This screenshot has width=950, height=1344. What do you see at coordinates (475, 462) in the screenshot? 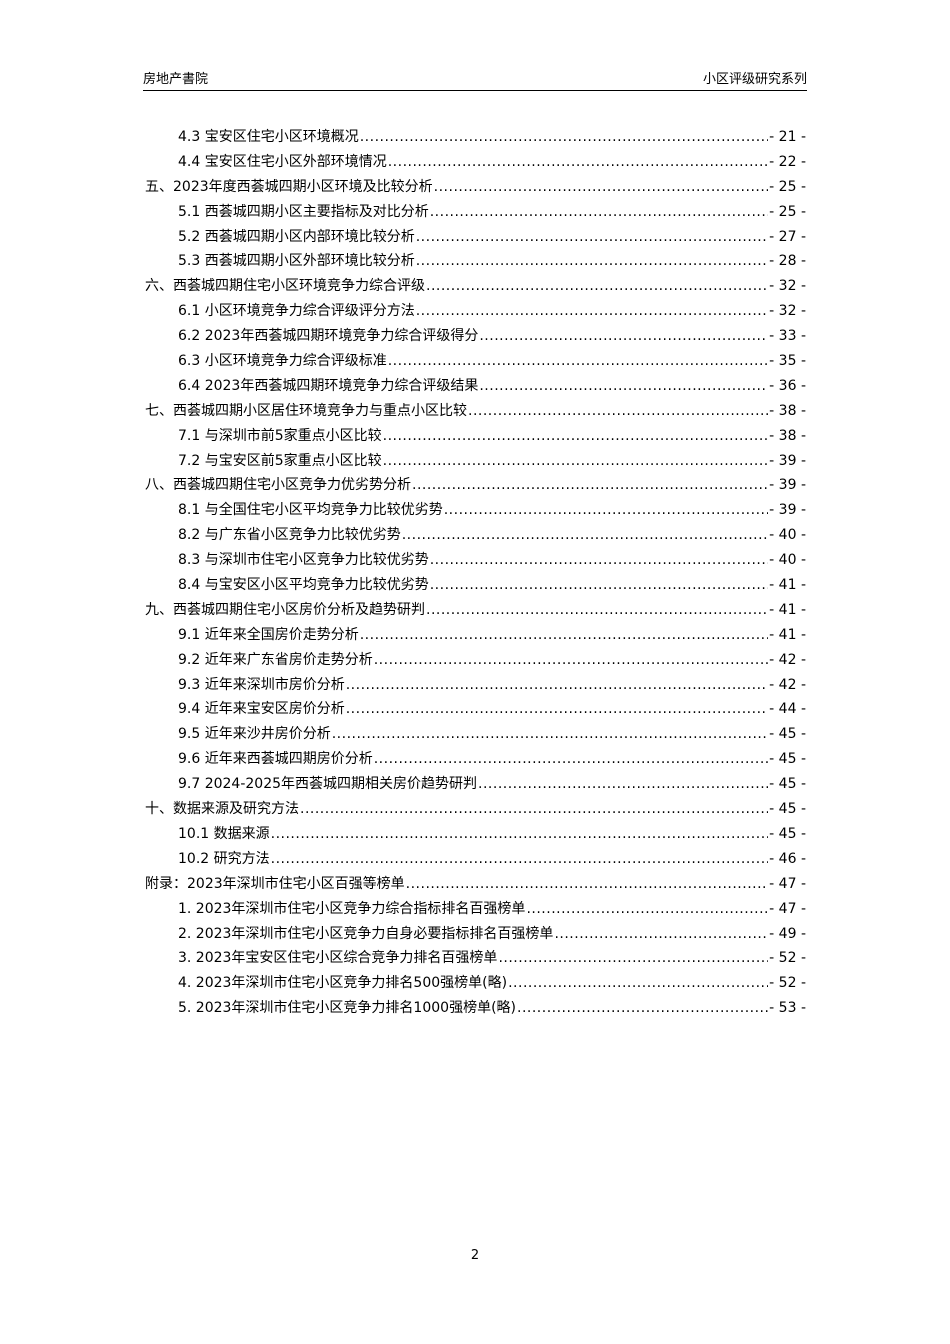
I see `toc-entry: 7.2 与宝安区前5家重点小区比较 - 39 -` at bounding box center [475, 462].